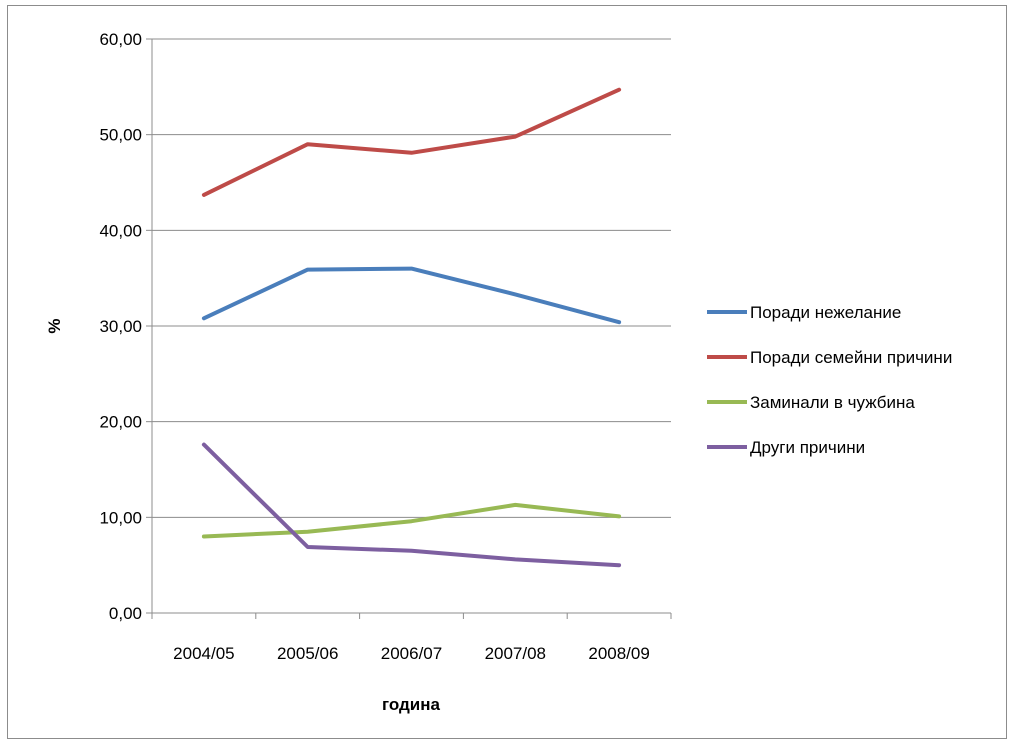 The height and width of the screenshot is (740, 1011). Describe the element at coordinates (125, 613) in the screenshot. I see `y-tick-label: 0,00` at that location.